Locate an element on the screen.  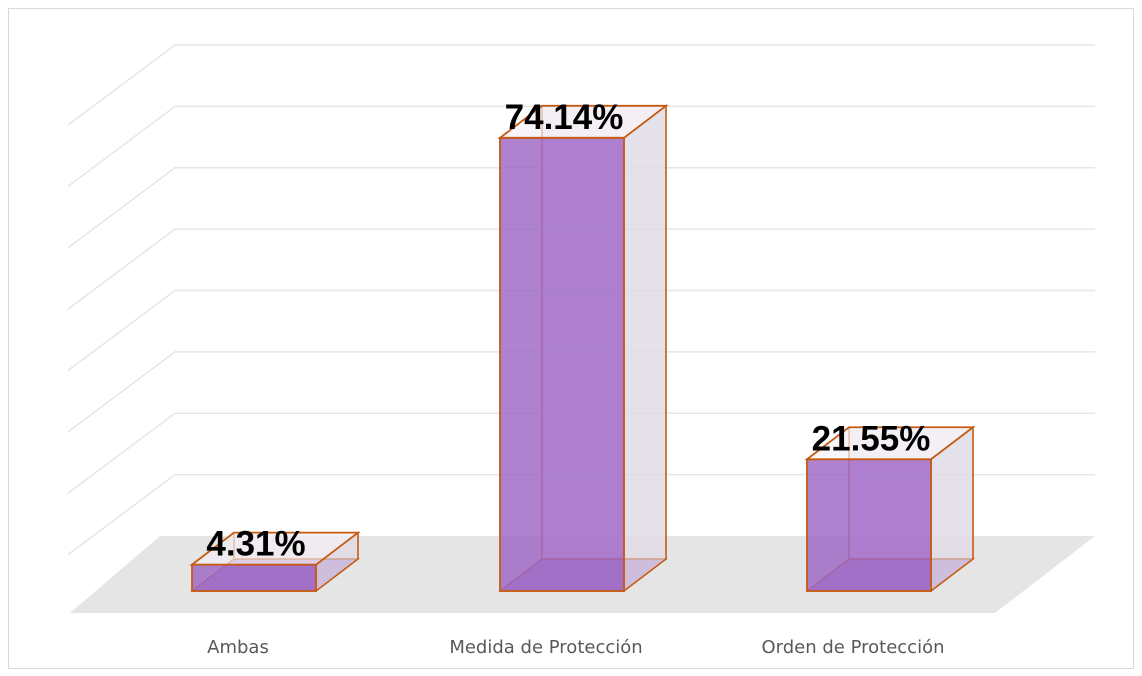
x-tick-label: Orden de Protección is located at coordinates (852, 647).